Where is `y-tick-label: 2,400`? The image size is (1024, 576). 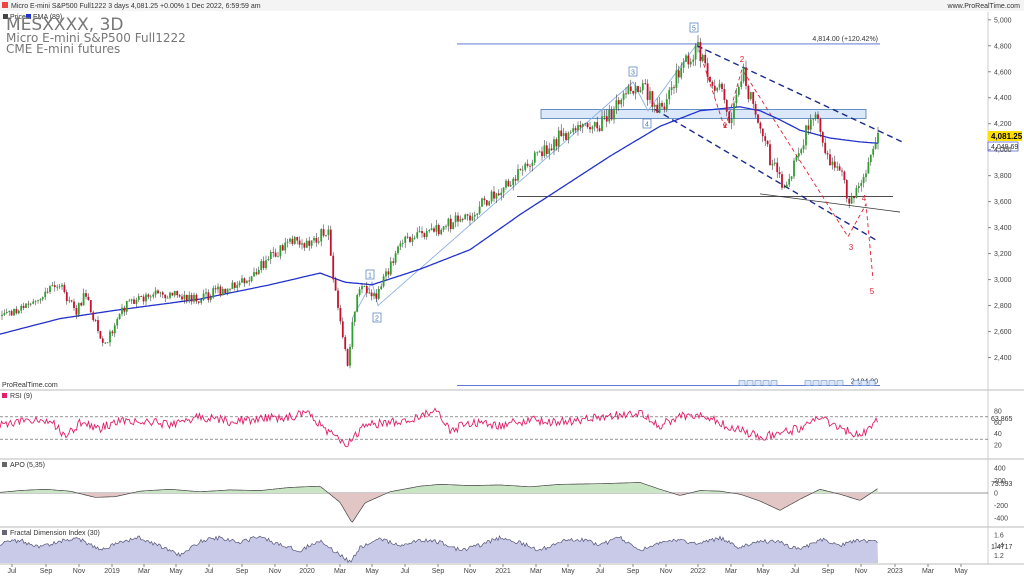
y-tick-label: 2,400 is located at coordinates (1003, 358).